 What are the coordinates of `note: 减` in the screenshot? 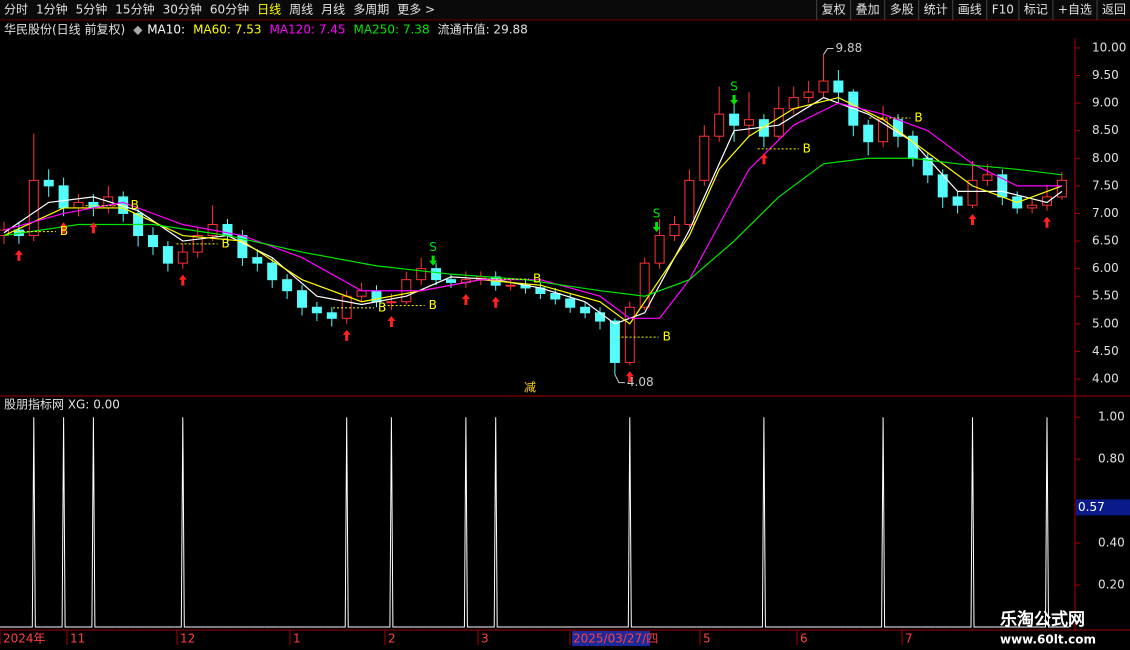 It's located at (530, 388).